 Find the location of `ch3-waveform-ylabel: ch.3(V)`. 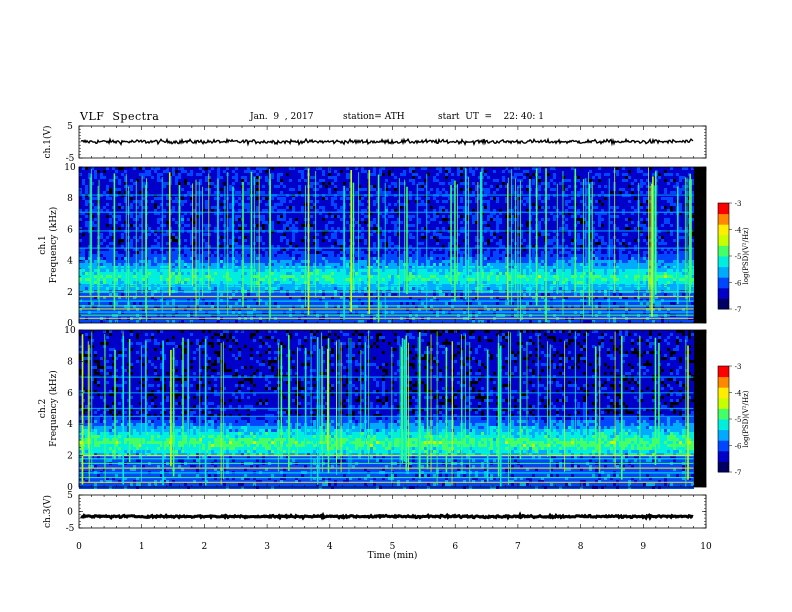

ch3-waveform-ylabel: ch.3(V) is located at coordinates (47, 511).